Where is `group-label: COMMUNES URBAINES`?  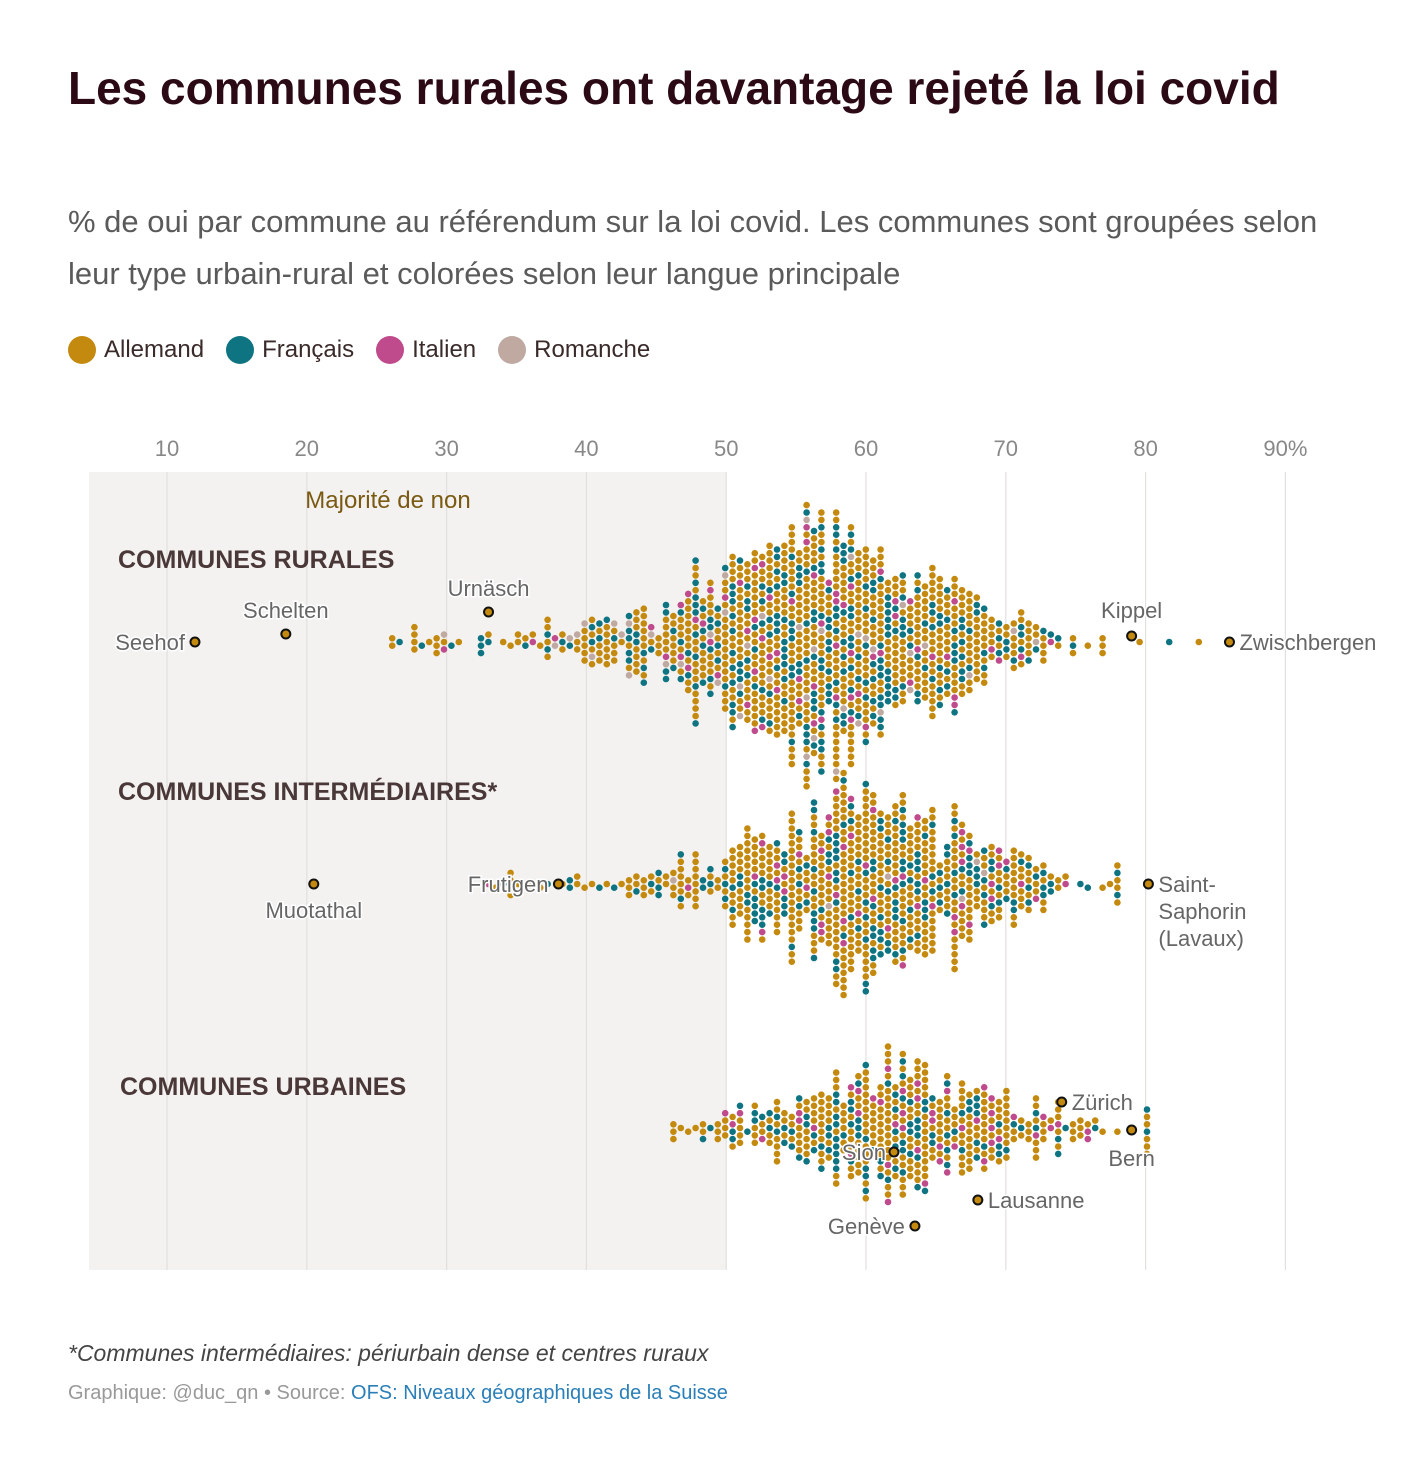 group-label: COMMUNES URBAINES is located at coordinates (263, 1087).